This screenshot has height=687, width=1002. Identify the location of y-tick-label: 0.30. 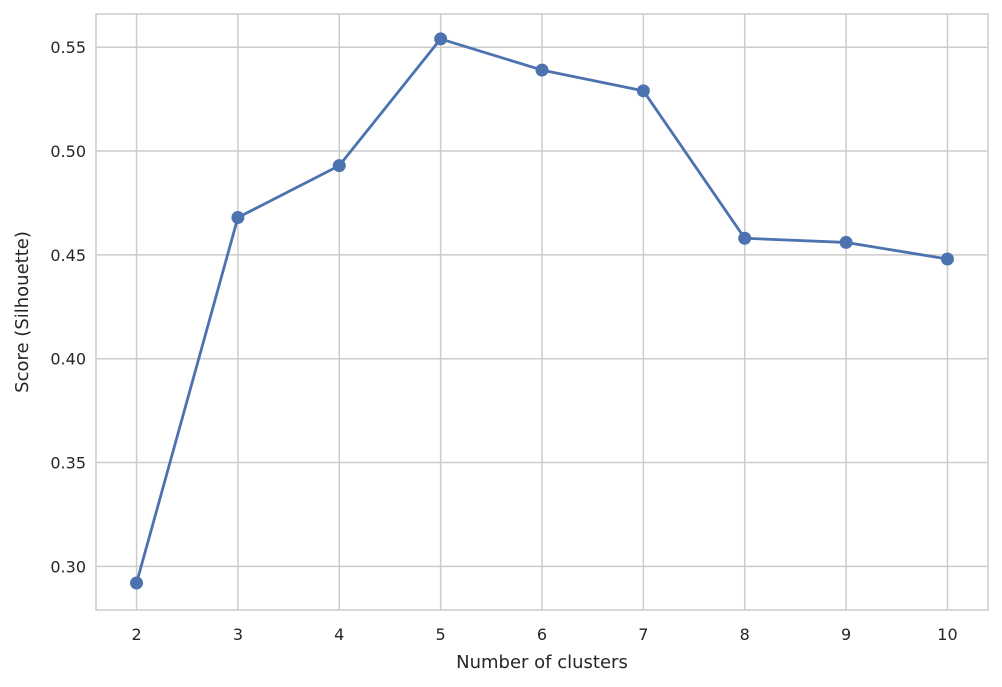
(68, 566).